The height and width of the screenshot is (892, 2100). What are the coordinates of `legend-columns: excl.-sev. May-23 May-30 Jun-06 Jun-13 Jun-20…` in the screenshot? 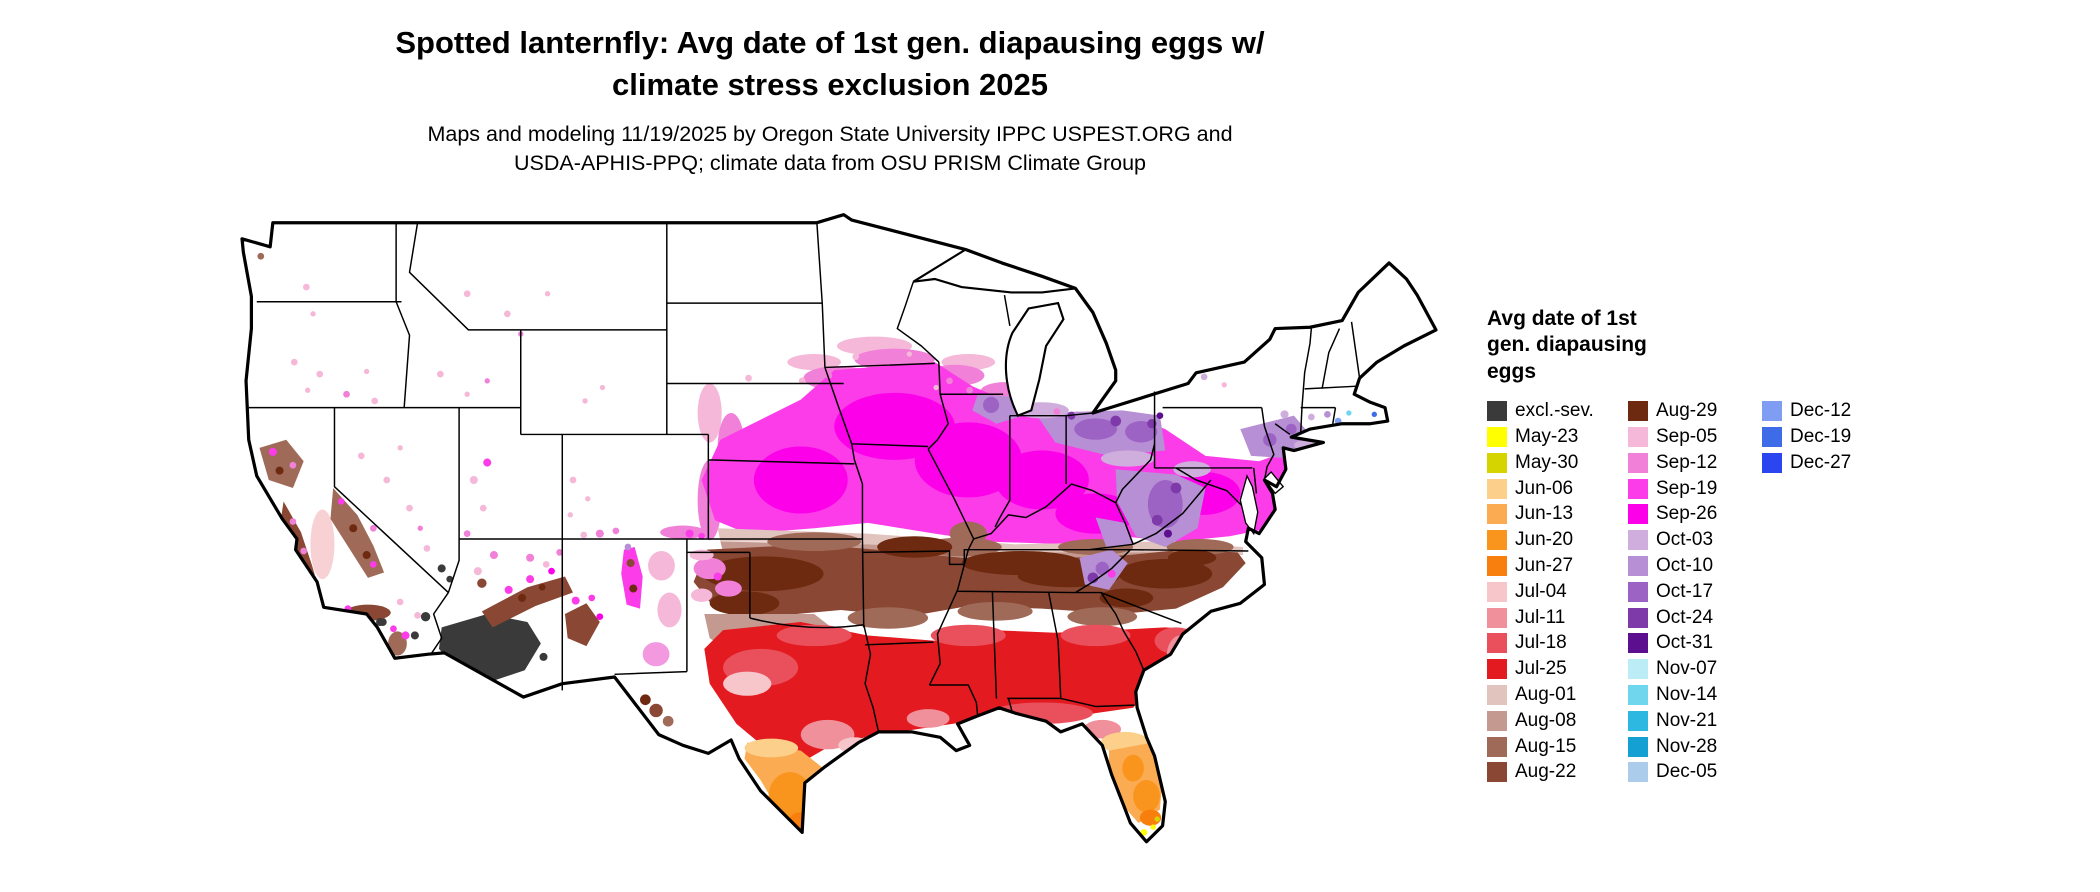 It's located at (1767, 591).